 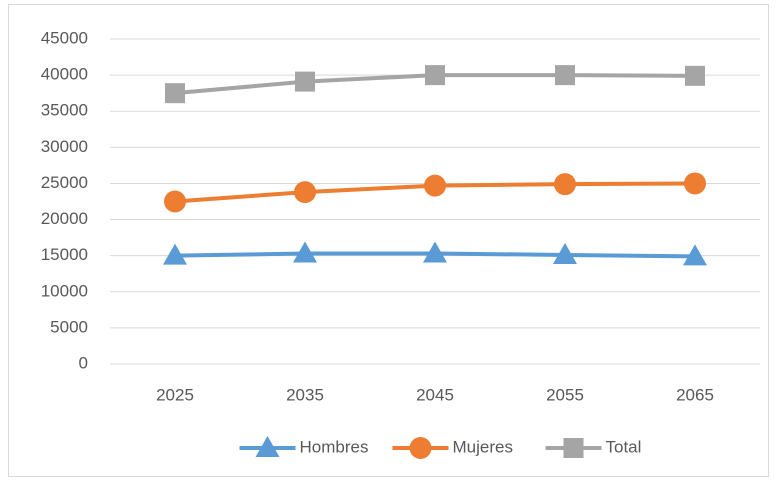 What do you see at coordinates (64, 110) in the screenshot?
I see `y-tick-label: 35000` at bounding box center [64, 110].